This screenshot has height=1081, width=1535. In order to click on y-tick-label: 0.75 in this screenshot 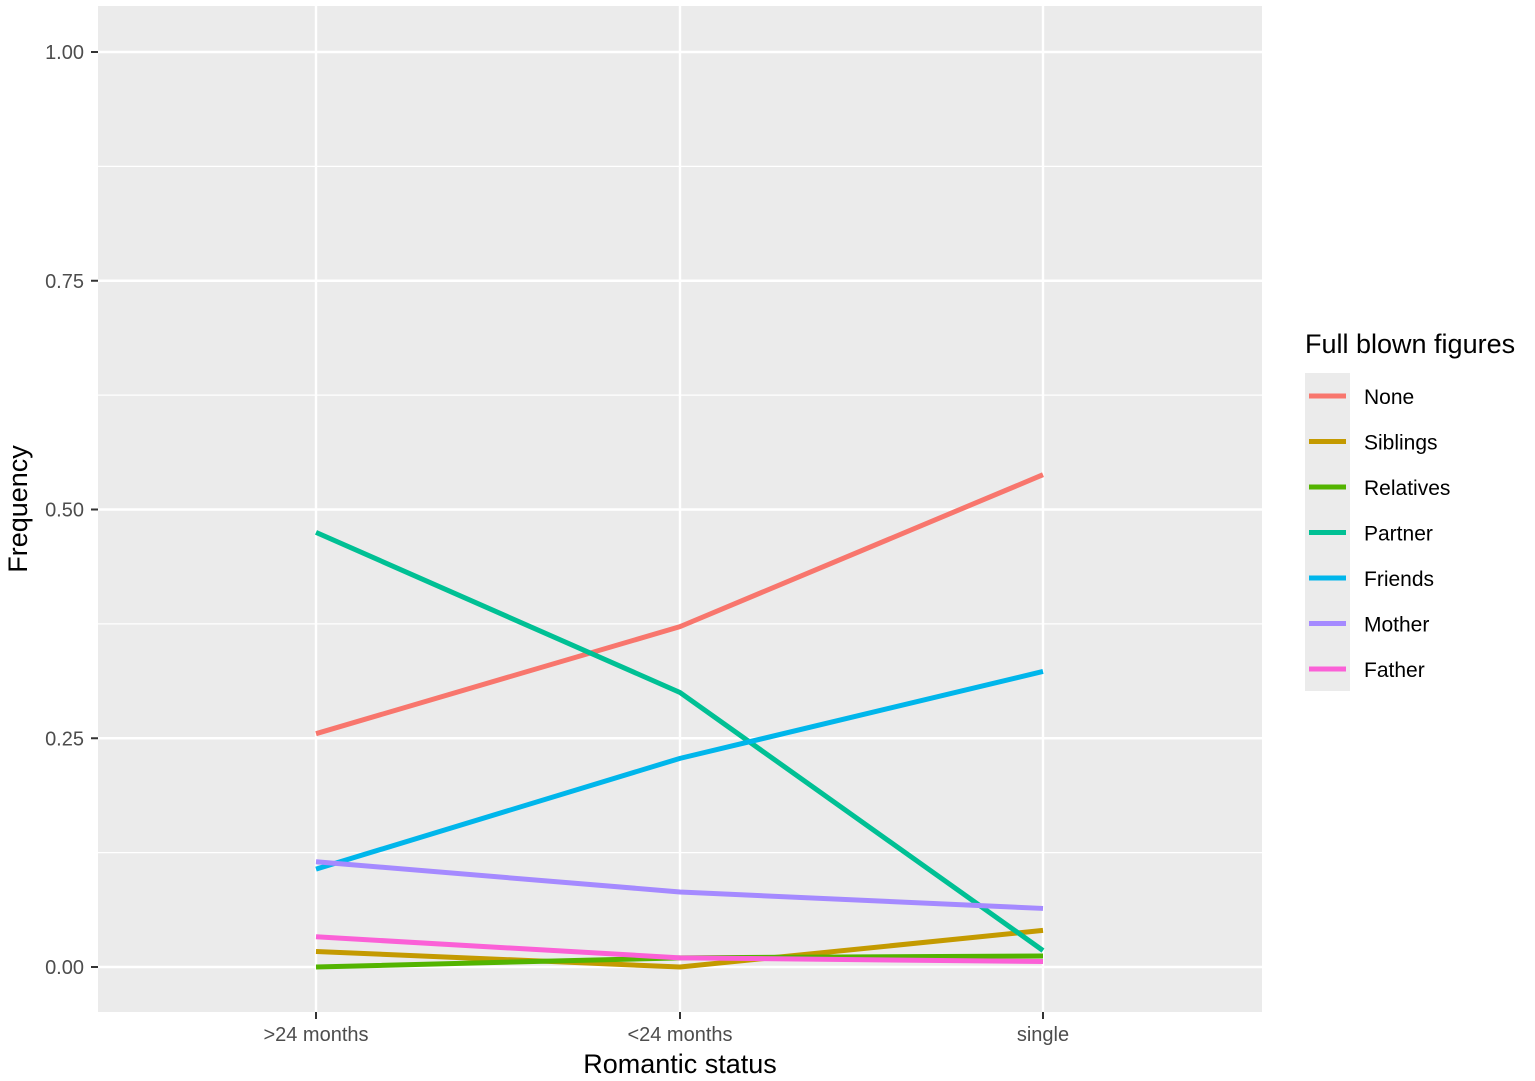, I will do `click(64, 282)`.